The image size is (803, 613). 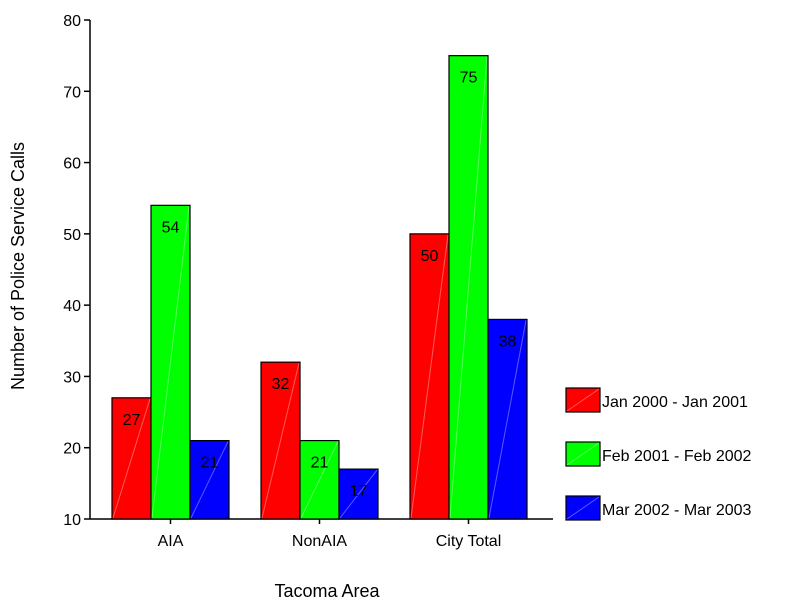 I want to click on bar-feb-2001---feb-2002-aia, so click(x=170, y=362).